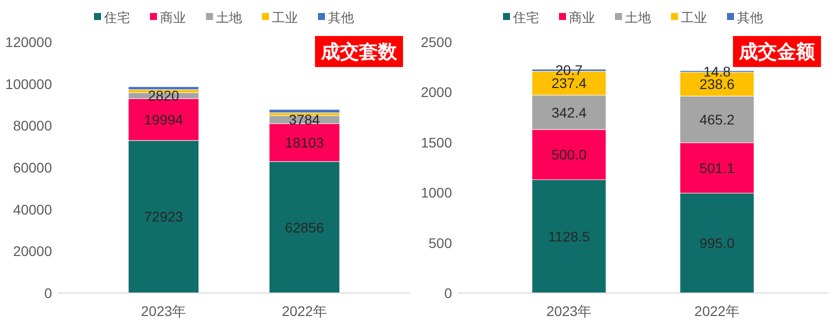 The image size is (836, 323). I want to click on data-label: 342.4, so click(569, 112).